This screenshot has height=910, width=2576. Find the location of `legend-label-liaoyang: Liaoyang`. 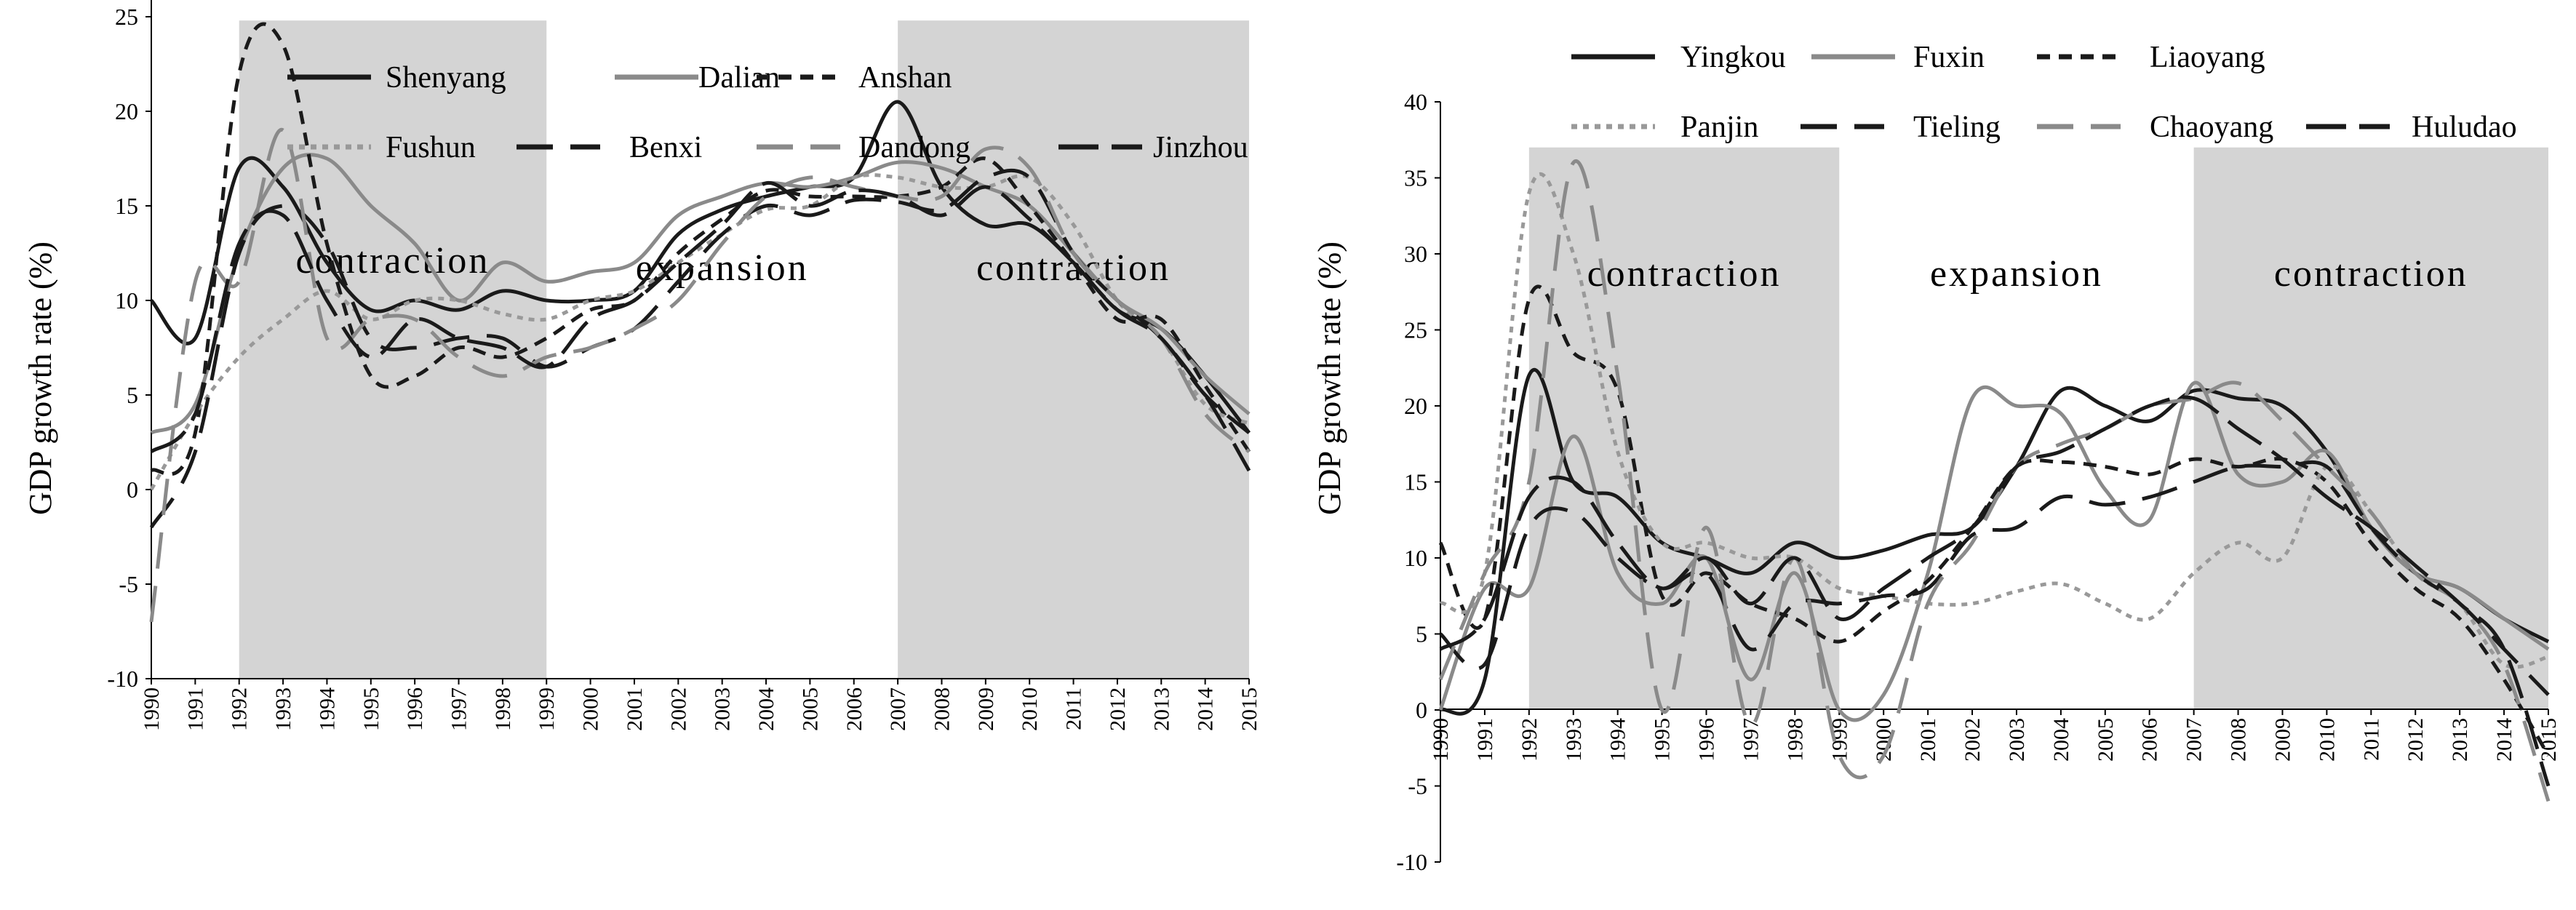

legend-label-liaoyang: Liaoyang is located at coordinates (2207, 57).